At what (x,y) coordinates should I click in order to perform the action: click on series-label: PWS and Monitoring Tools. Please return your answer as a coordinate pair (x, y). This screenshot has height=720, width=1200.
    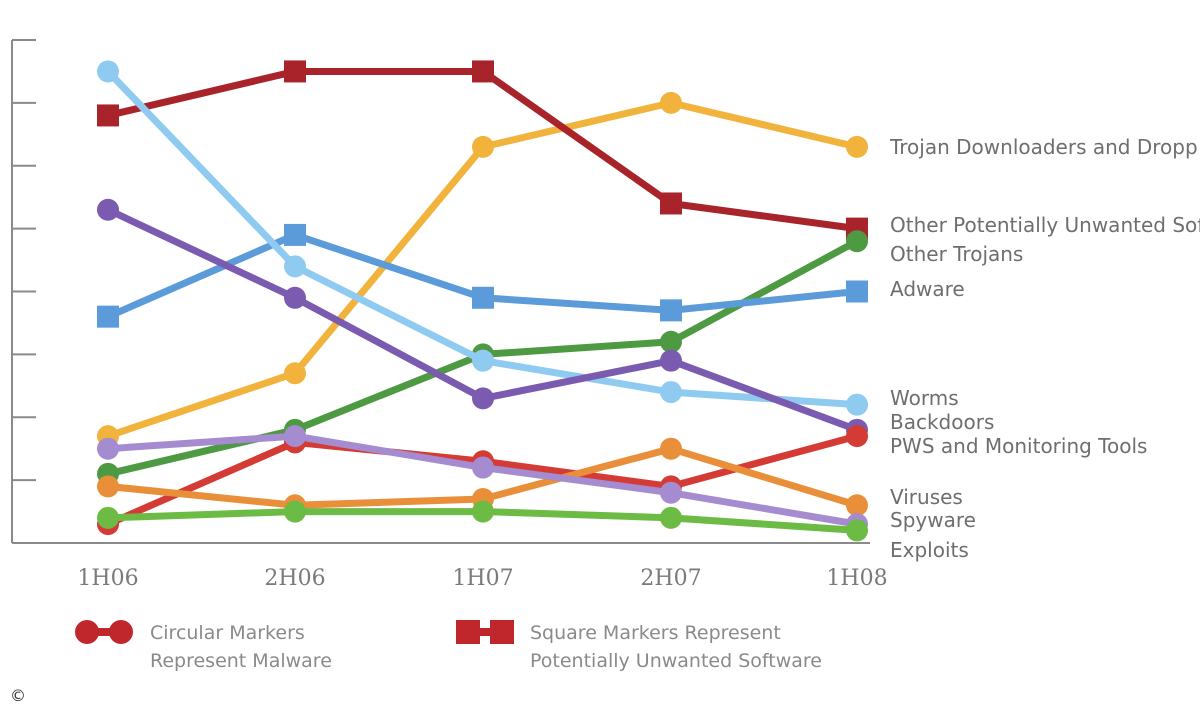
    Looking at the image, I should click on (1018, 446).